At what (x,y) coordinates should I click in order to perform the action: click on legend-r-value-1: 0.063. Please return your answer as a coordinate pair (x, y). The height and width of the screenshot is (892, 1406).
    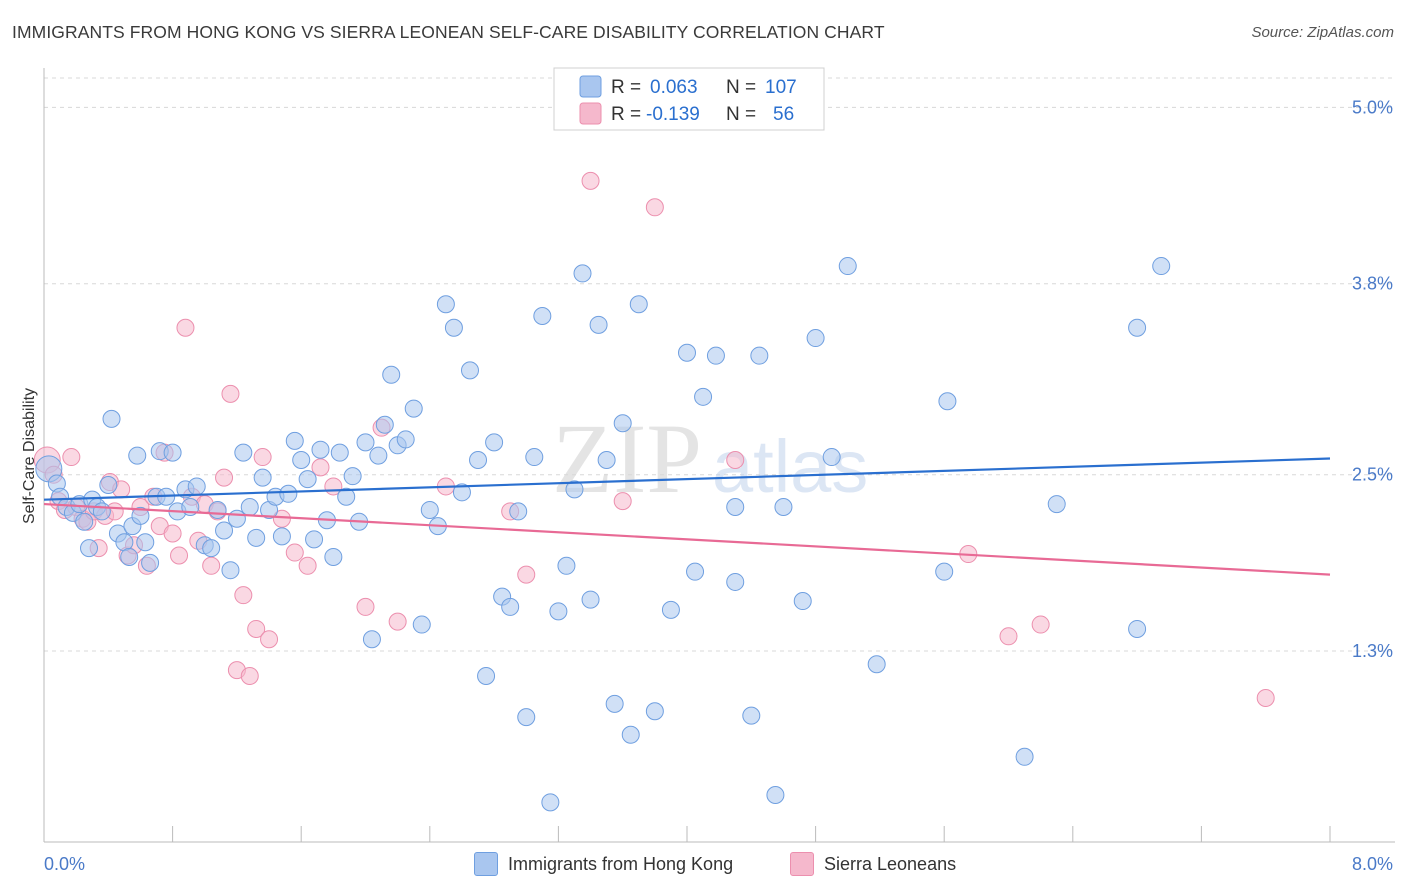
    Looking at the image, I should click on (674, 87).